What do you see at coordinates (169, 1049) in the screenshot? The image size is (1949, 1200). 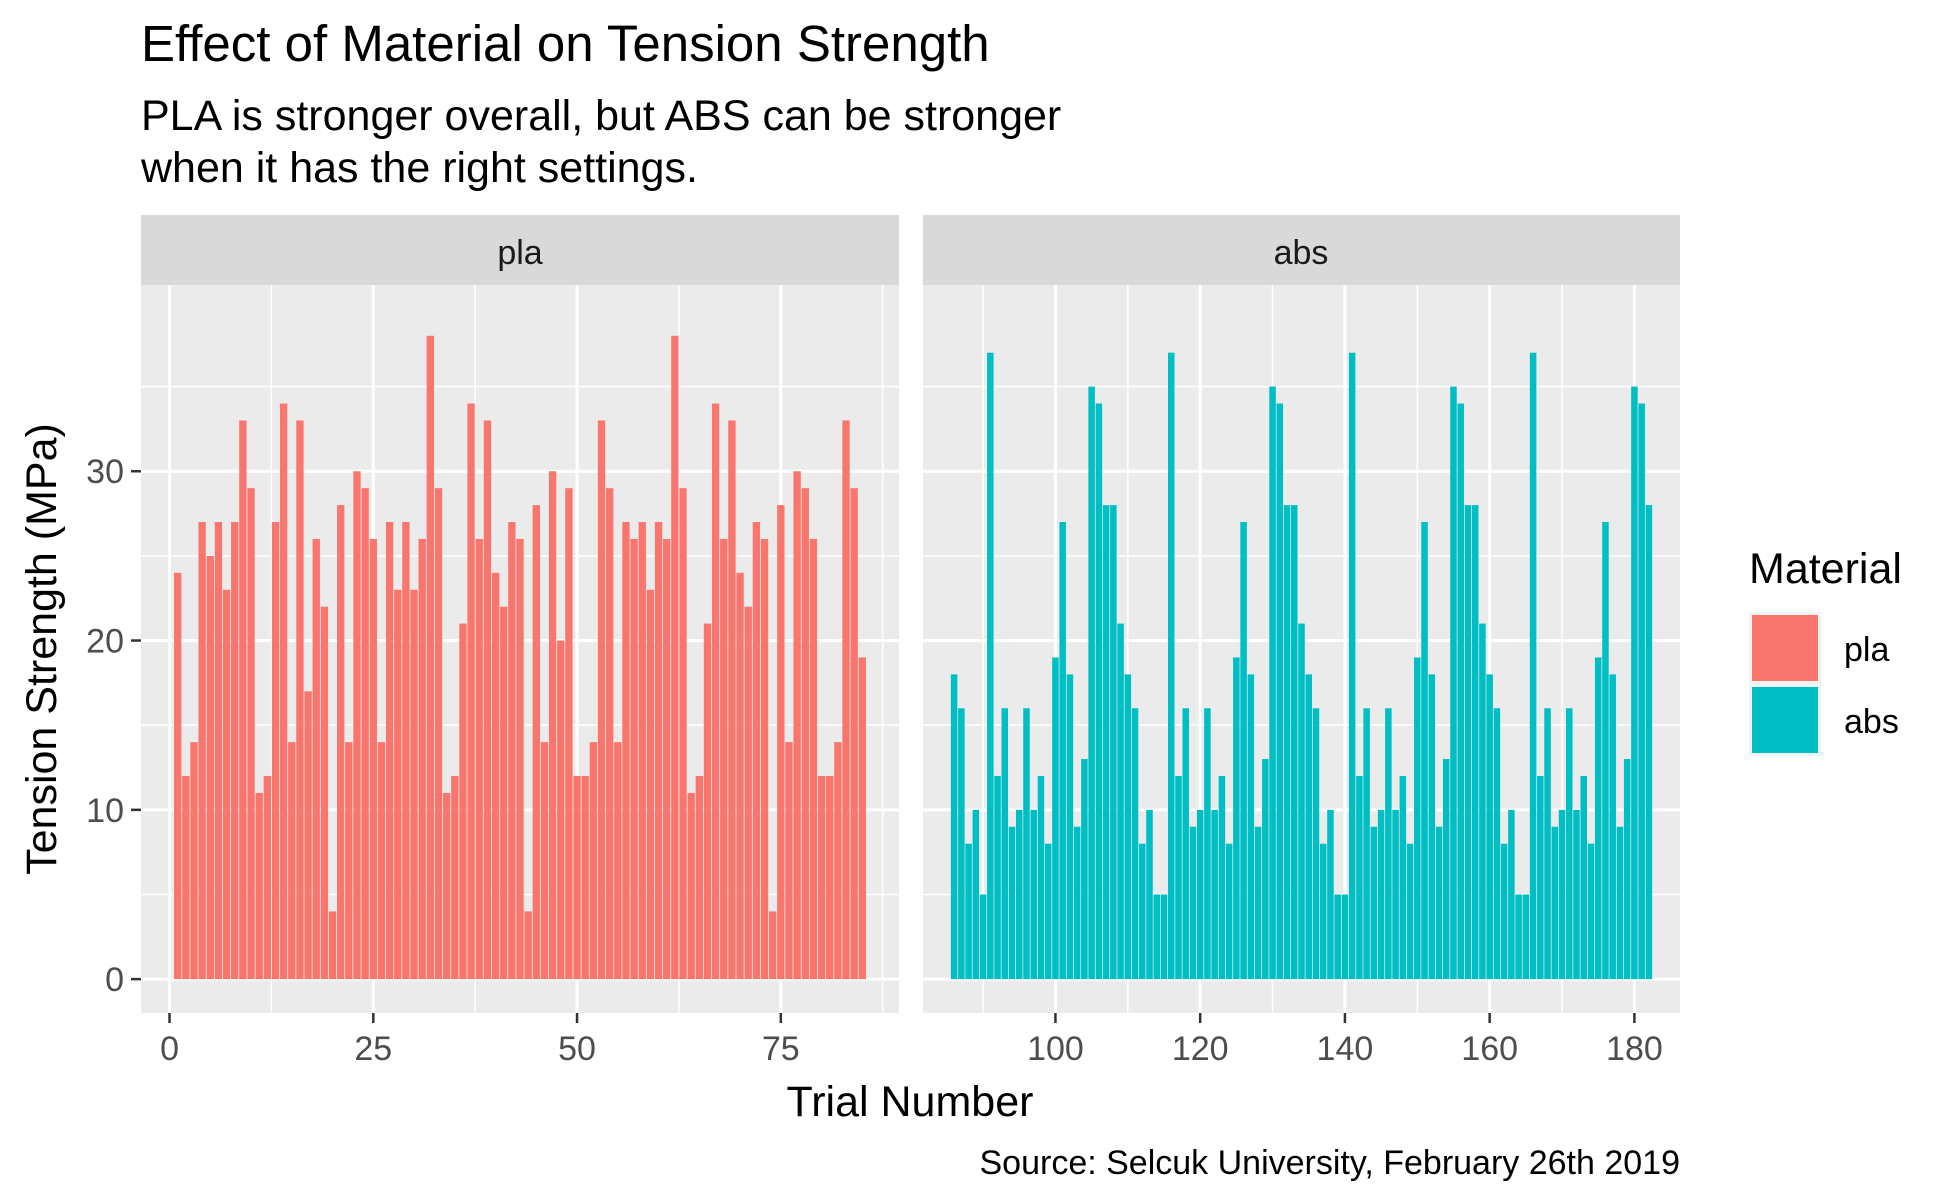 I see `x-tick-label: 0` at bounding box center [169, 1049].